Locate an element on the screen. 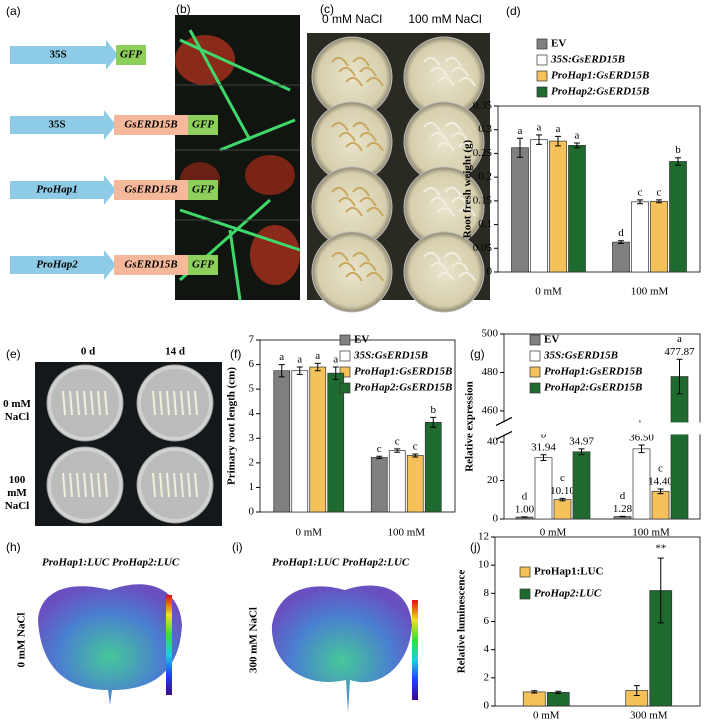 This screenshot has width=709, height=724. legend-label: ProHap1:GsERD15B is located at coordinates (593, 372).